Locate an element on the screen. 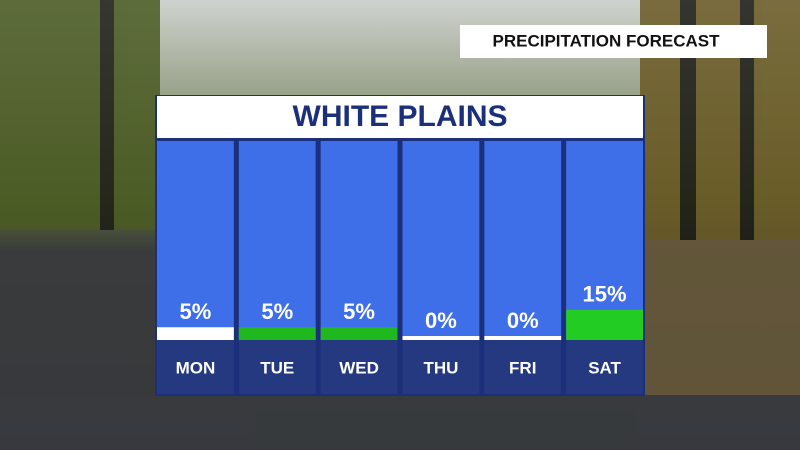 Image resolution: width=800 pixels, height=450 pixels. header-box is located at coordinates (613, 41).